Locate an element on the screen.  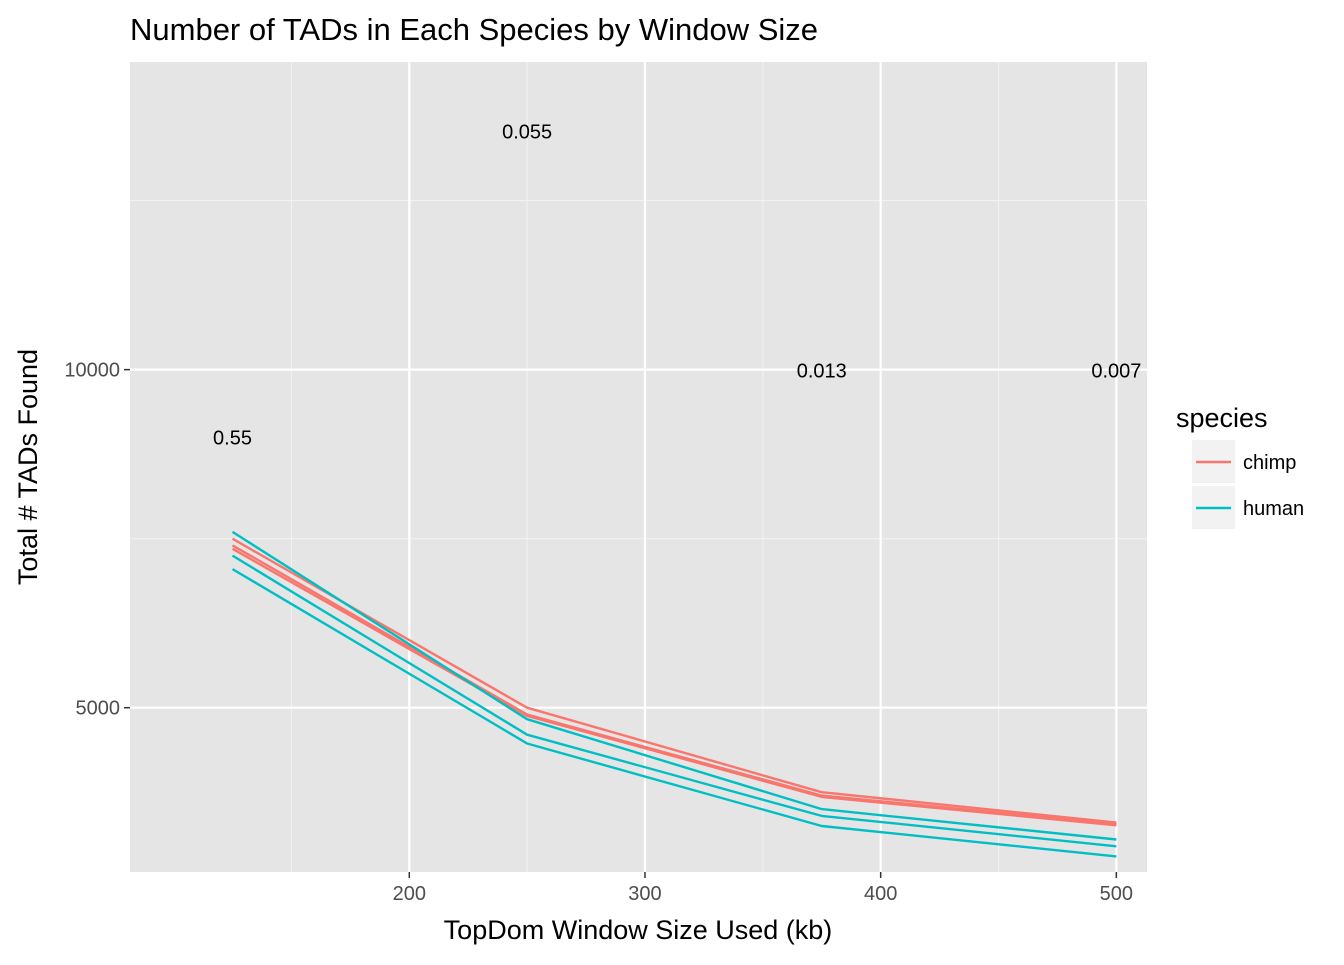
annotation-label: 0.55 is located at coordinates (232, 438).